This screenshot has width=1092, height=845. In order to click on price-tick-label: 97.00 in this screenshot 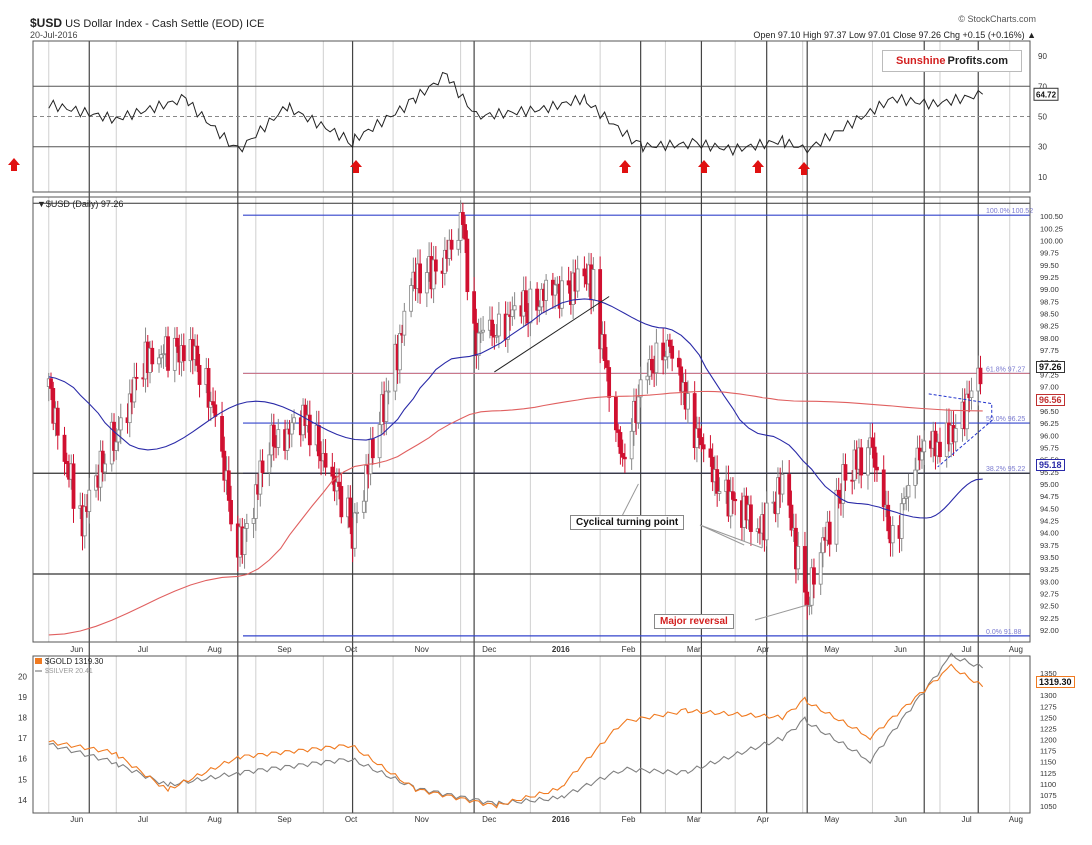, I will do `click(1049, 387)`.